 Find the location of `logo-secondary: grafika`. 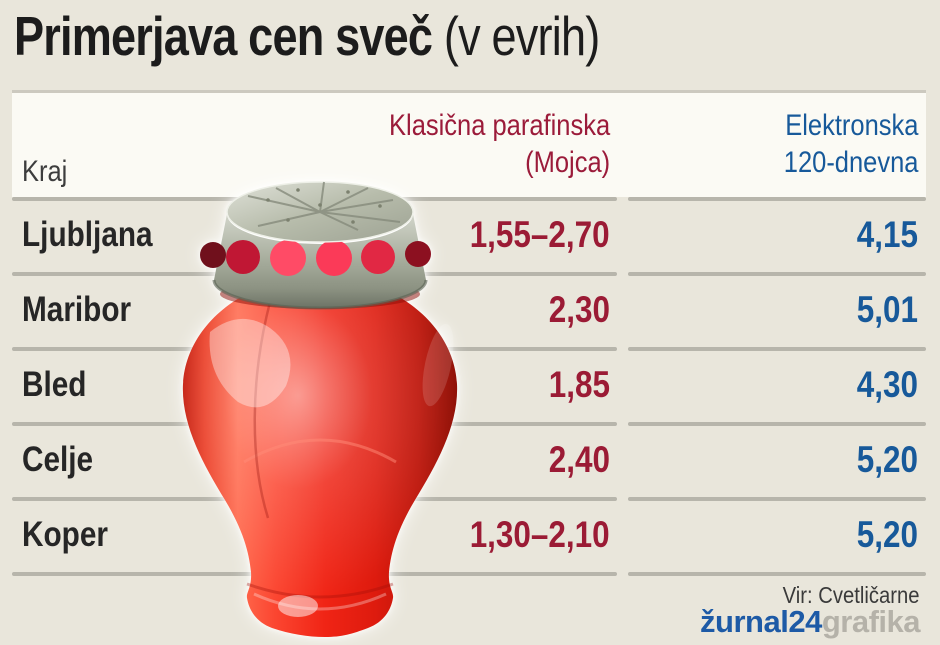

logo-secondary: grafika is located at coordinates (871, 621).